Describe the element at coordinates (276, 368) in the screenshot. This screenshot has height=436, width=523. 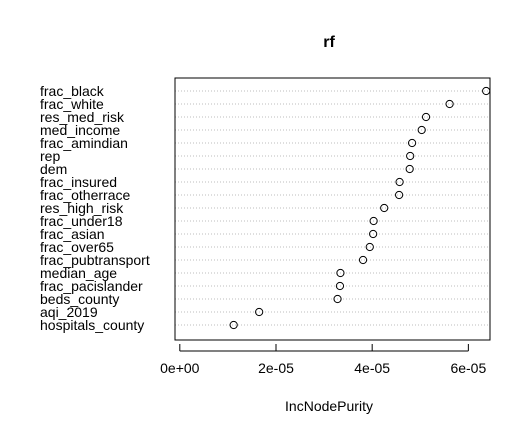
I see `x-tick-label: 2e-05` at that location.